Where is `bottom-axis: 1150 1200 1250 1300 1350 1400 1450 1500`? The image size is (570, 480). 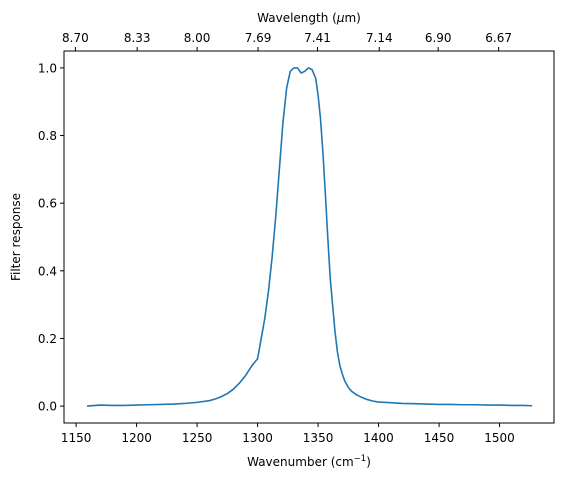 bottom-axis: 1150 1200 1250 1300 1350 1400 1450 1500 is located at coordinates (288, 434).